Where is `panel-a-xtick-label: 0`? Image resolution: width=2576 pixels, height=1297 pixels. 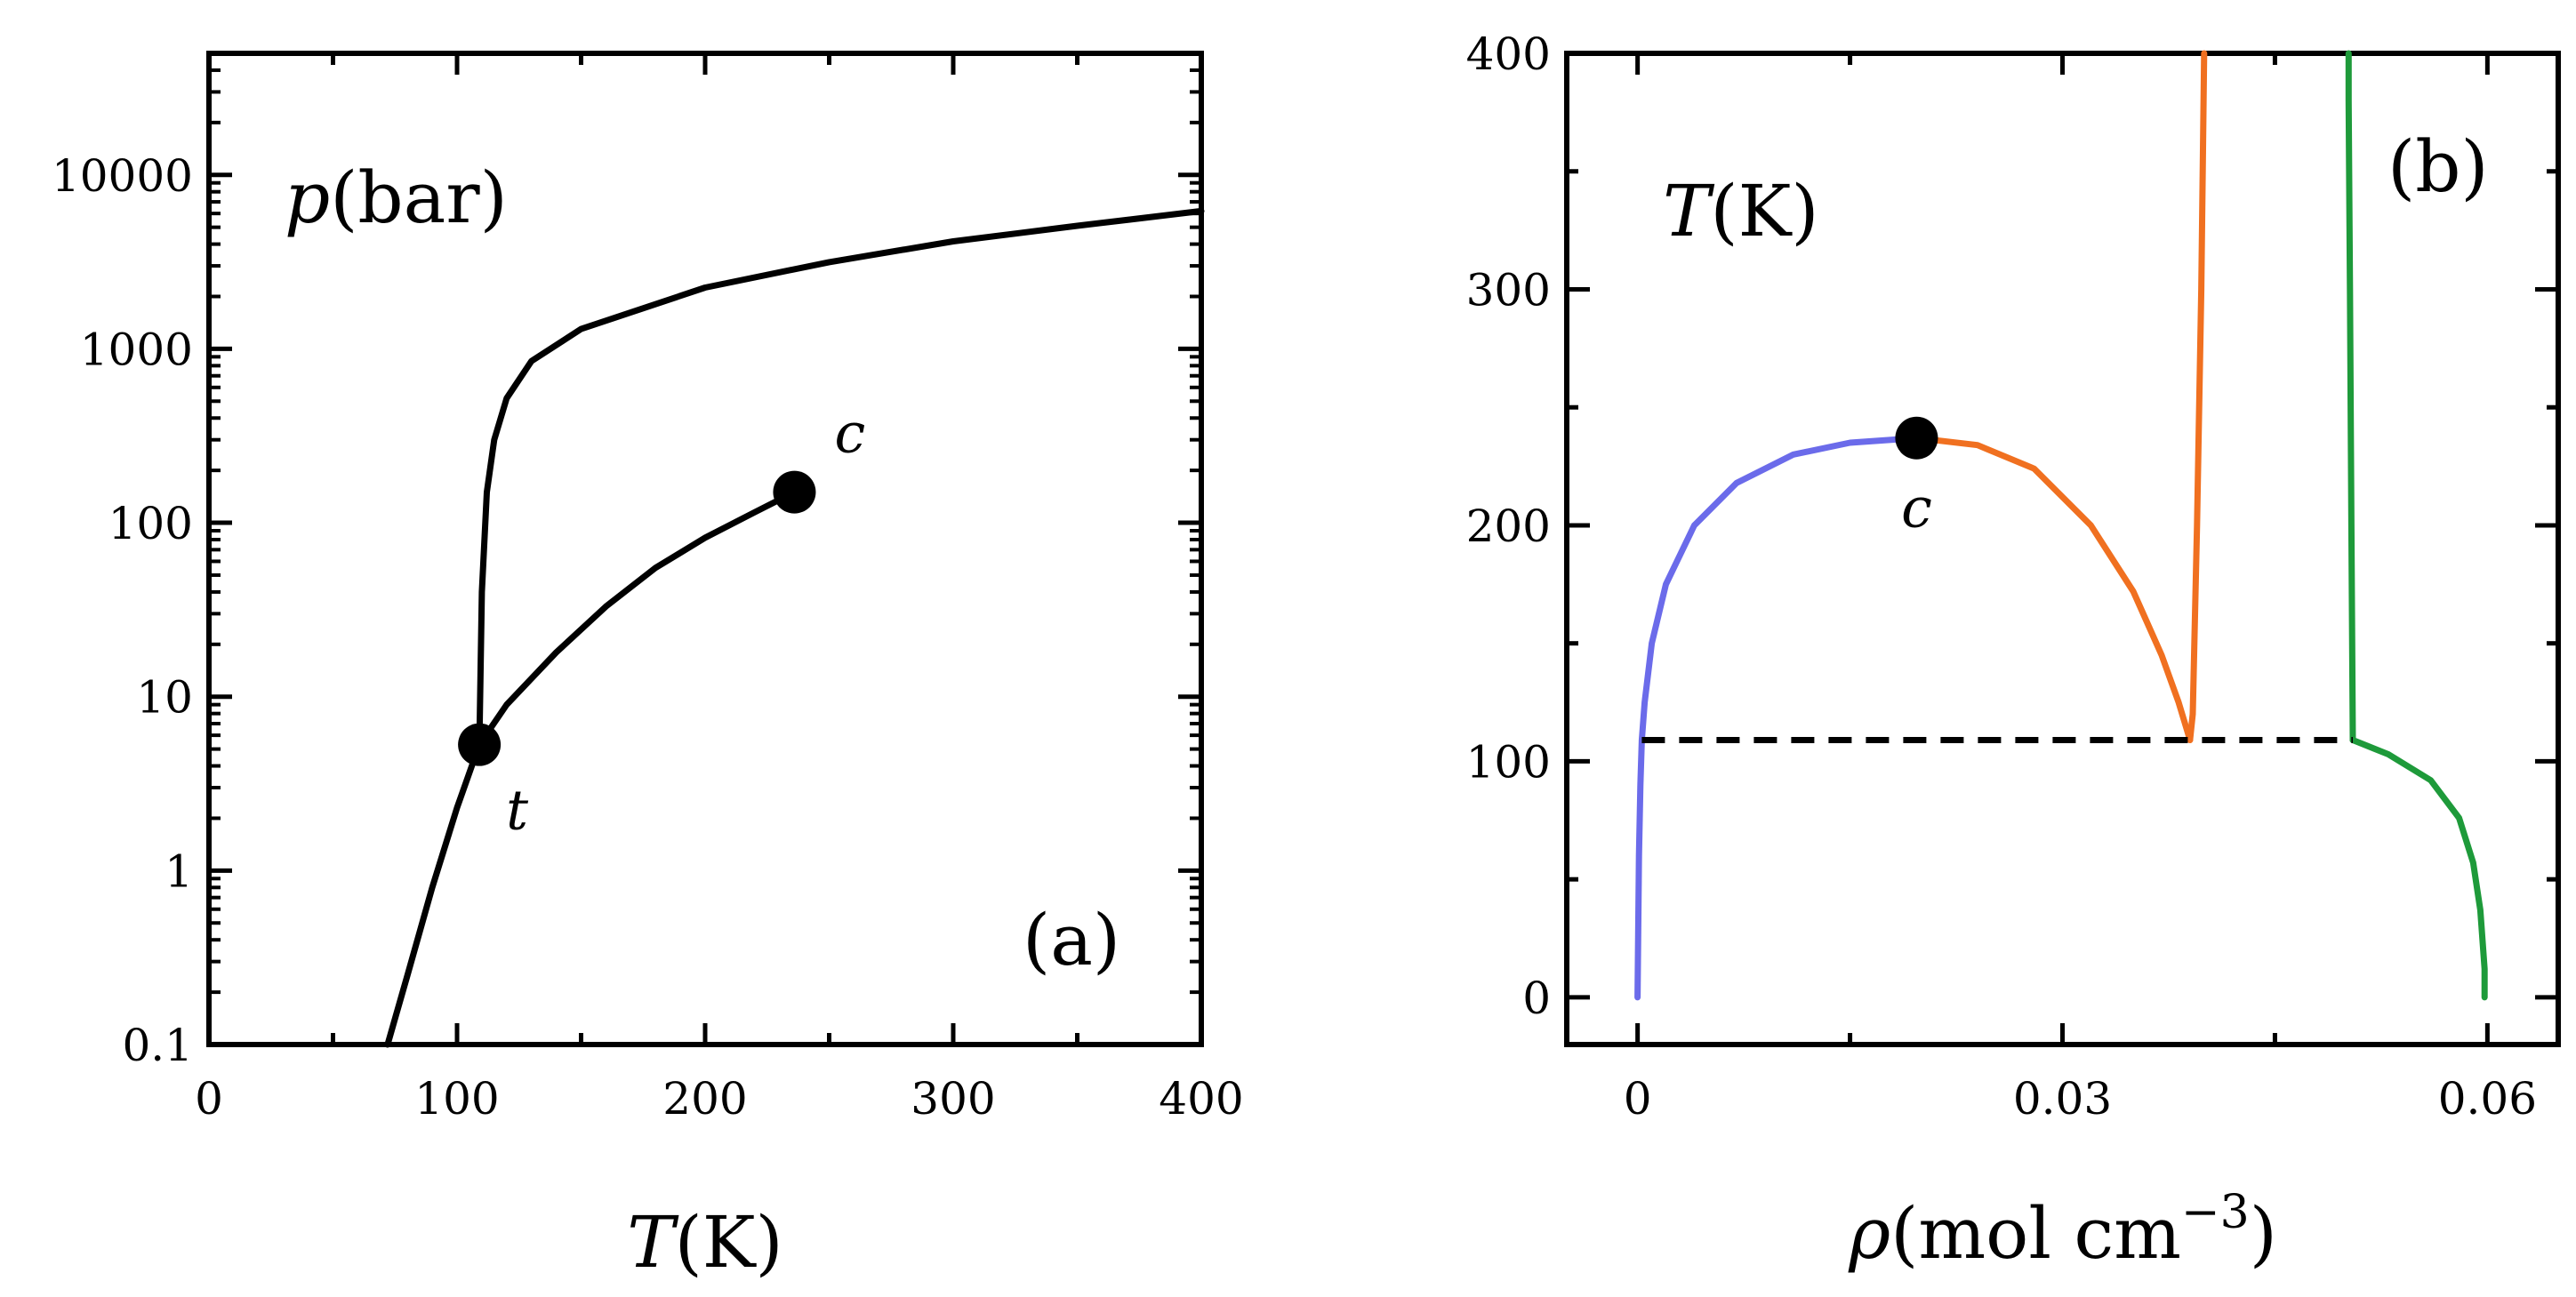 panel-a-xtick-label: 0 is located at coordinates (209, 1099).